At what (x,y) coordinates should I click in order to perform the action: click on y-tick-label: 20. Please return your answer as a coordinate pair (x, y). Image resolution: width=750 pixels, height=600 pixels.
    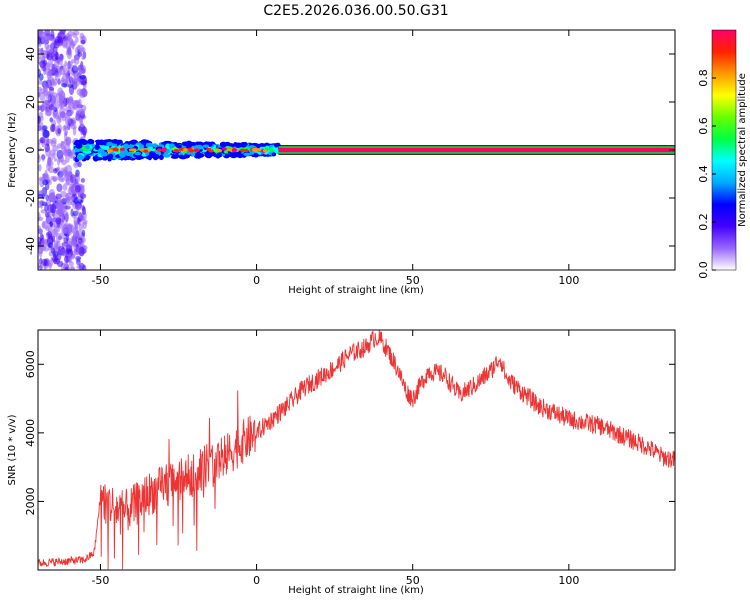
    Looking at the image, I should click on (30, 102).